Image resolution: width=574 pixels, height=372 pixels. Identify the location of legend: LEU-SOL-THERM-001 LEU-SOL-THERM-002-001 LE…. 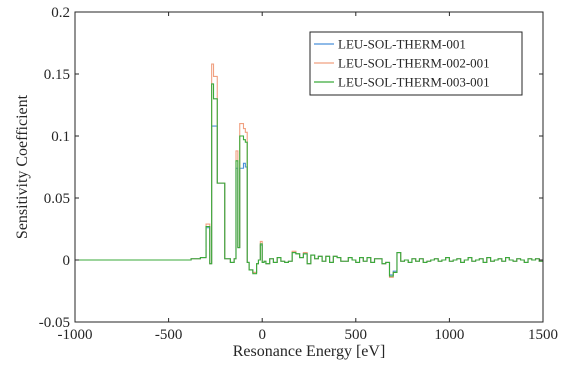
(416, 63).